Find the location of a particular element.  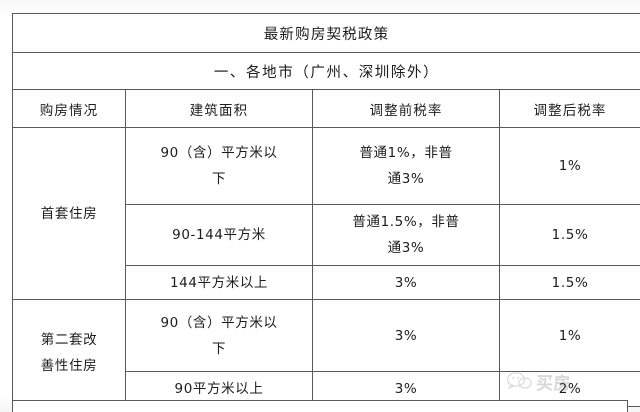

cell-building-area: 90-144平方米 is located at coordinates (219, 235).